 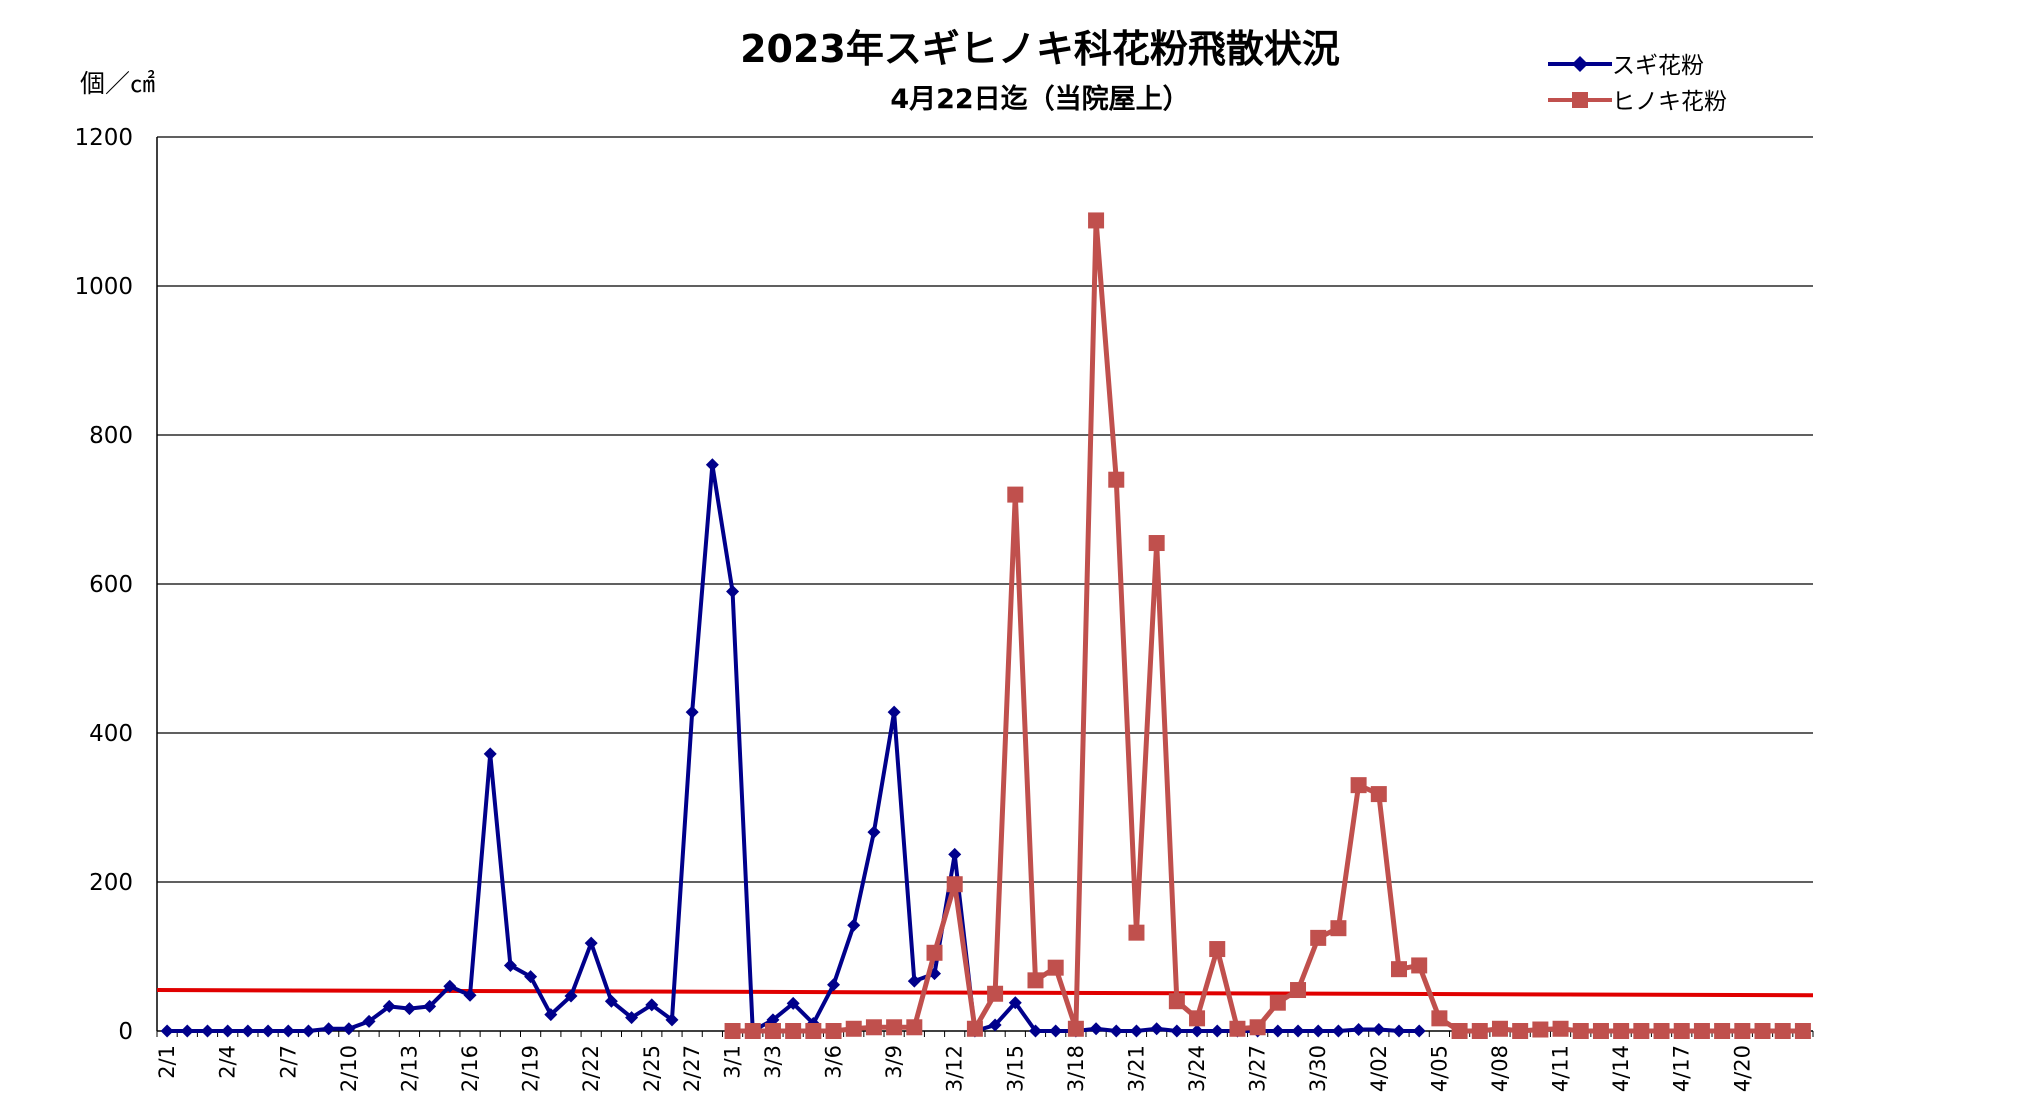 What do you see at coordinates (1040, 49) in the screenshot?
I see `chart-title: 2023年スギヒノキ科花粉飛散状況` at bounding box center [1040, 49].